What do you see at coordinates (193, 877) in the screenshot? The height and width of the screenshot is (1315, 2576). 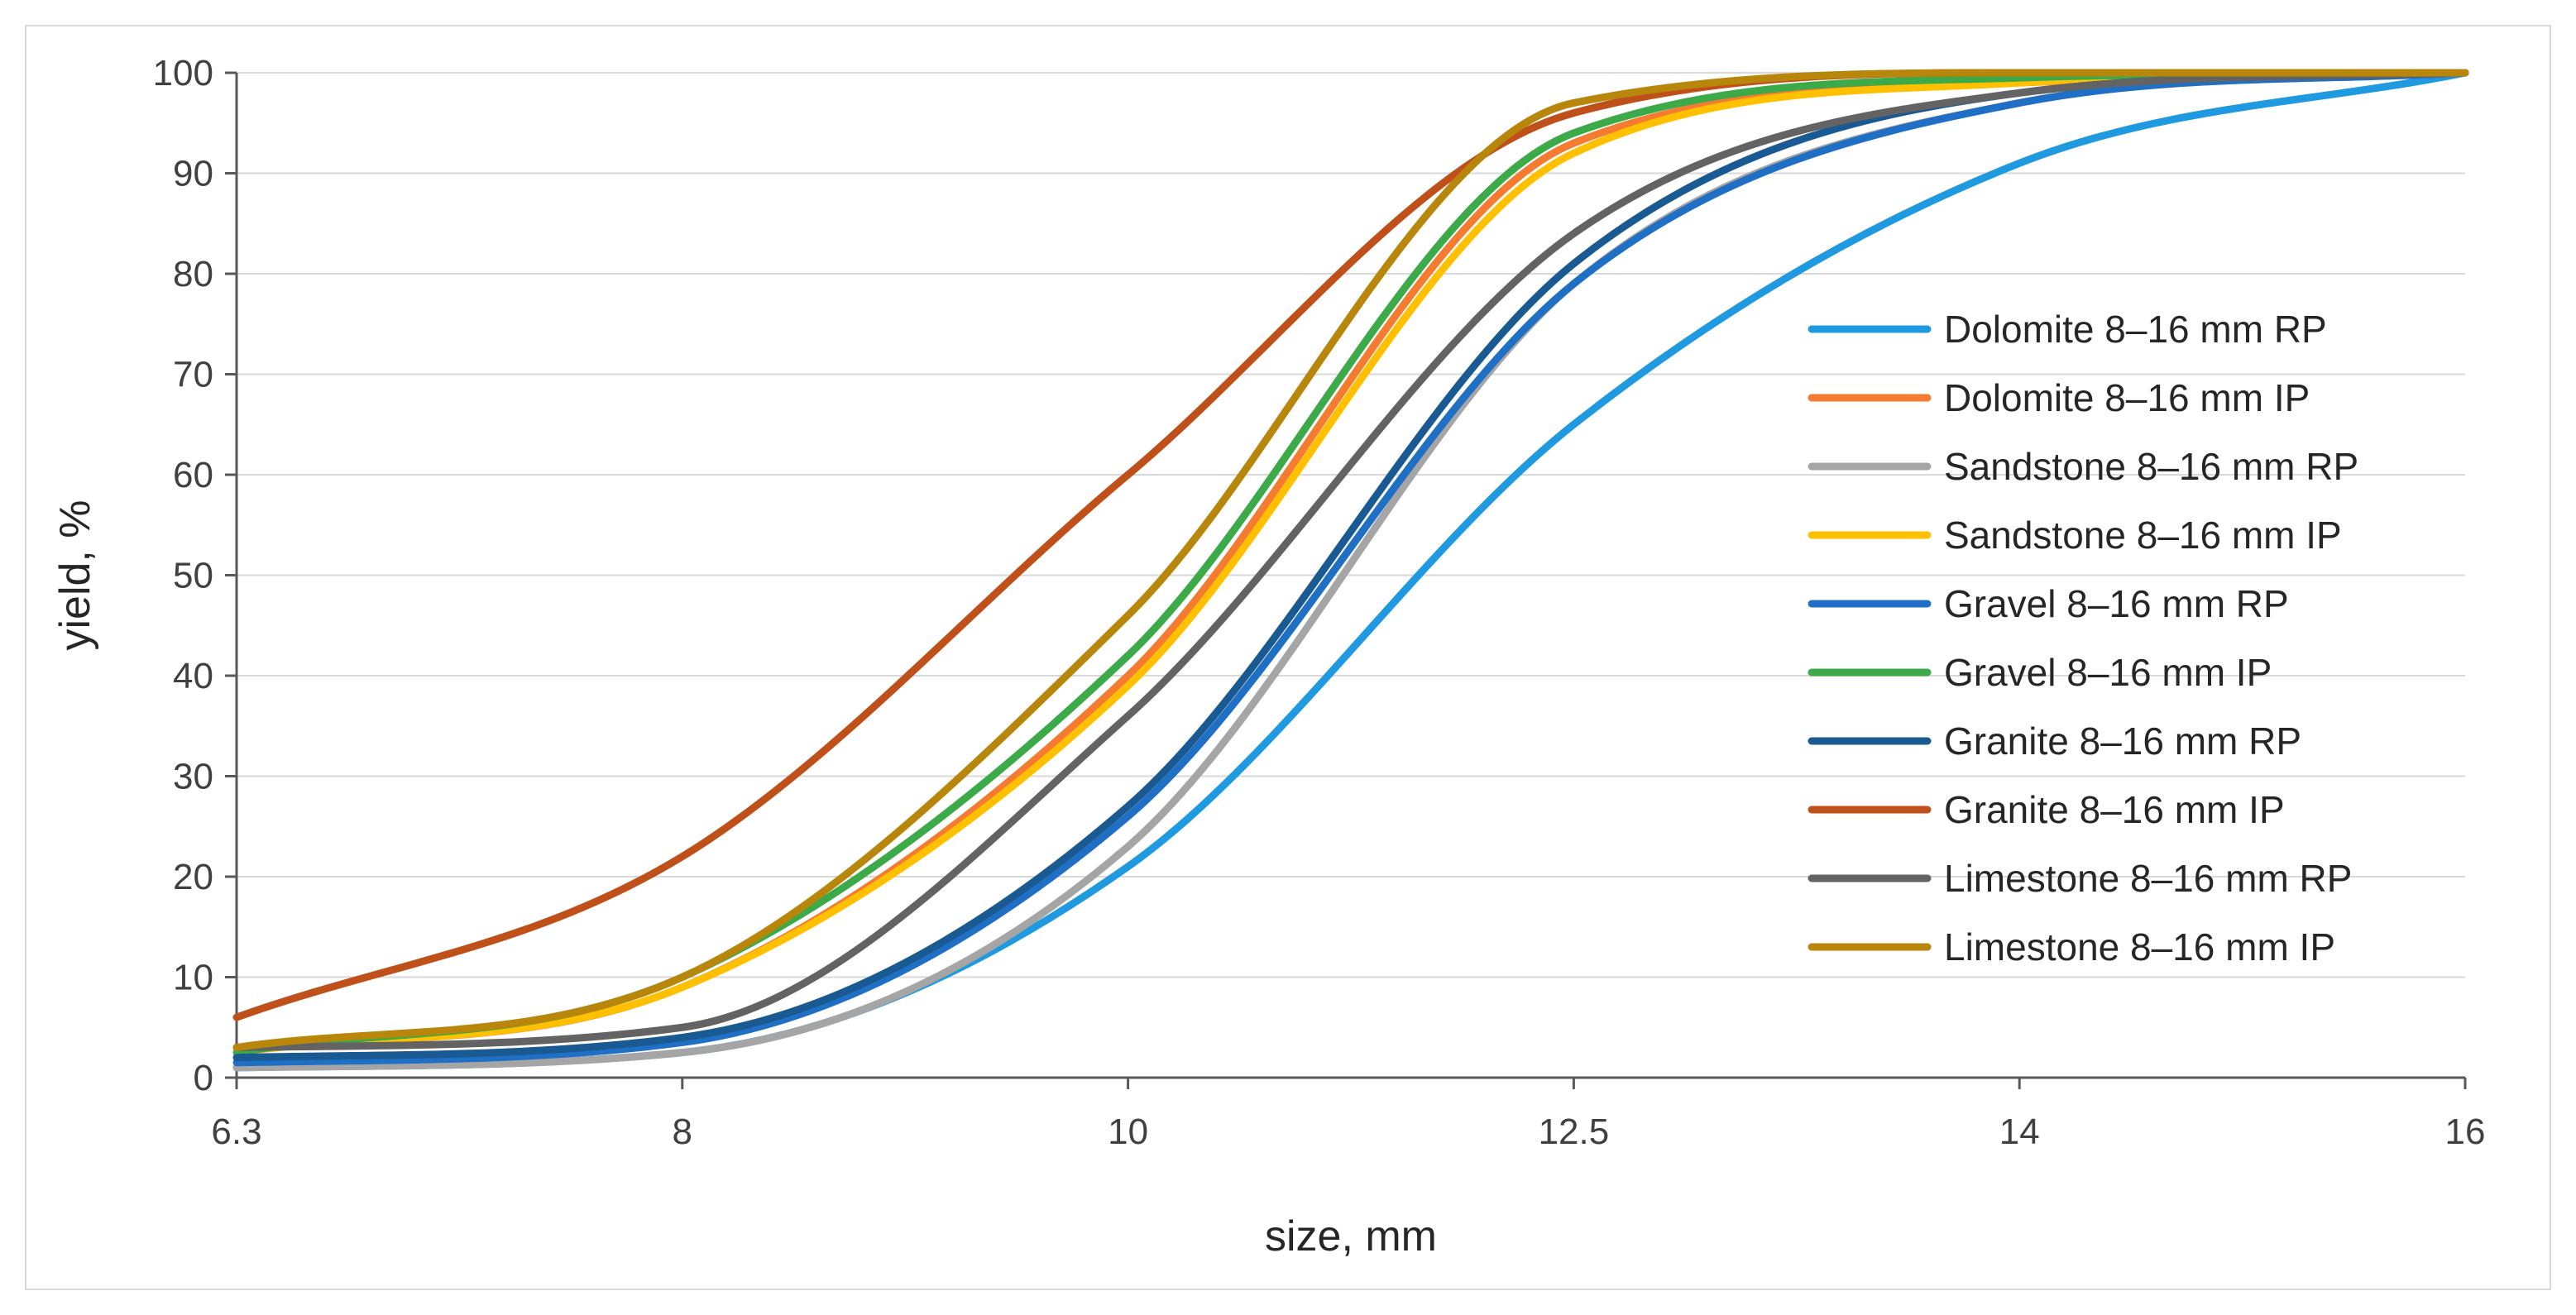 I see `y-tick-label: 20` at bounding box center [193, 877].